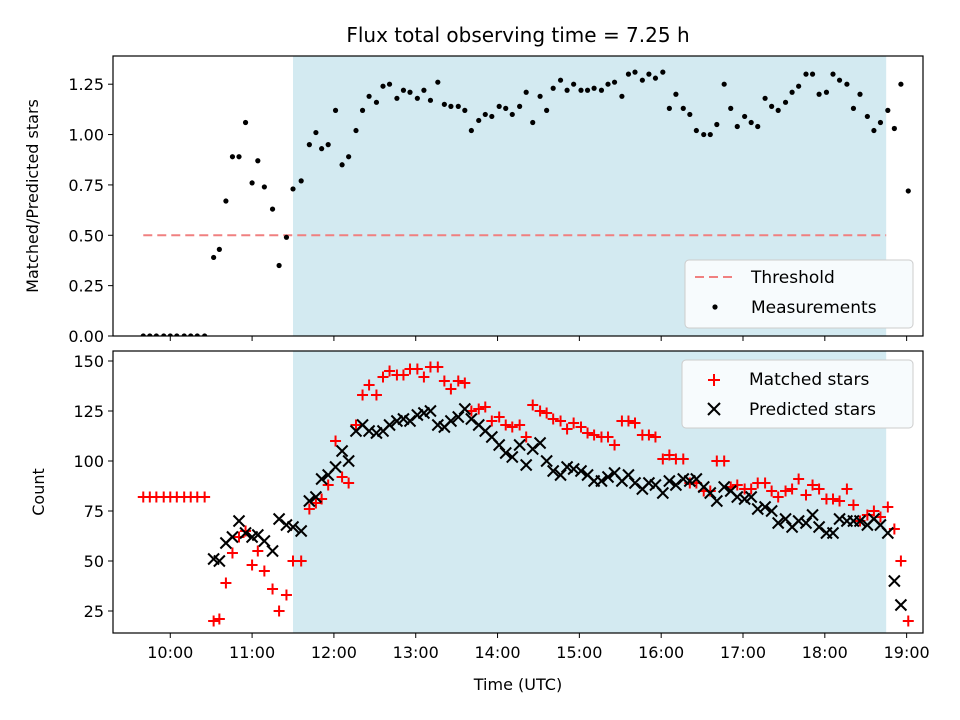 The width and height of the screenshot is (960, 720). What do you see at coordinates (94, 561) in the screenshot?
I see `y-tick-label: 50` at bounding box center [94, 561].